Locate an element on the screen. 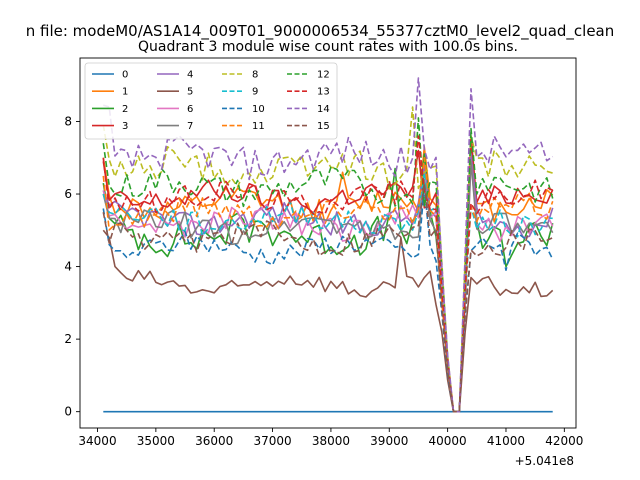  x-tick-label: 35000 is located at coordinates (156, 441).